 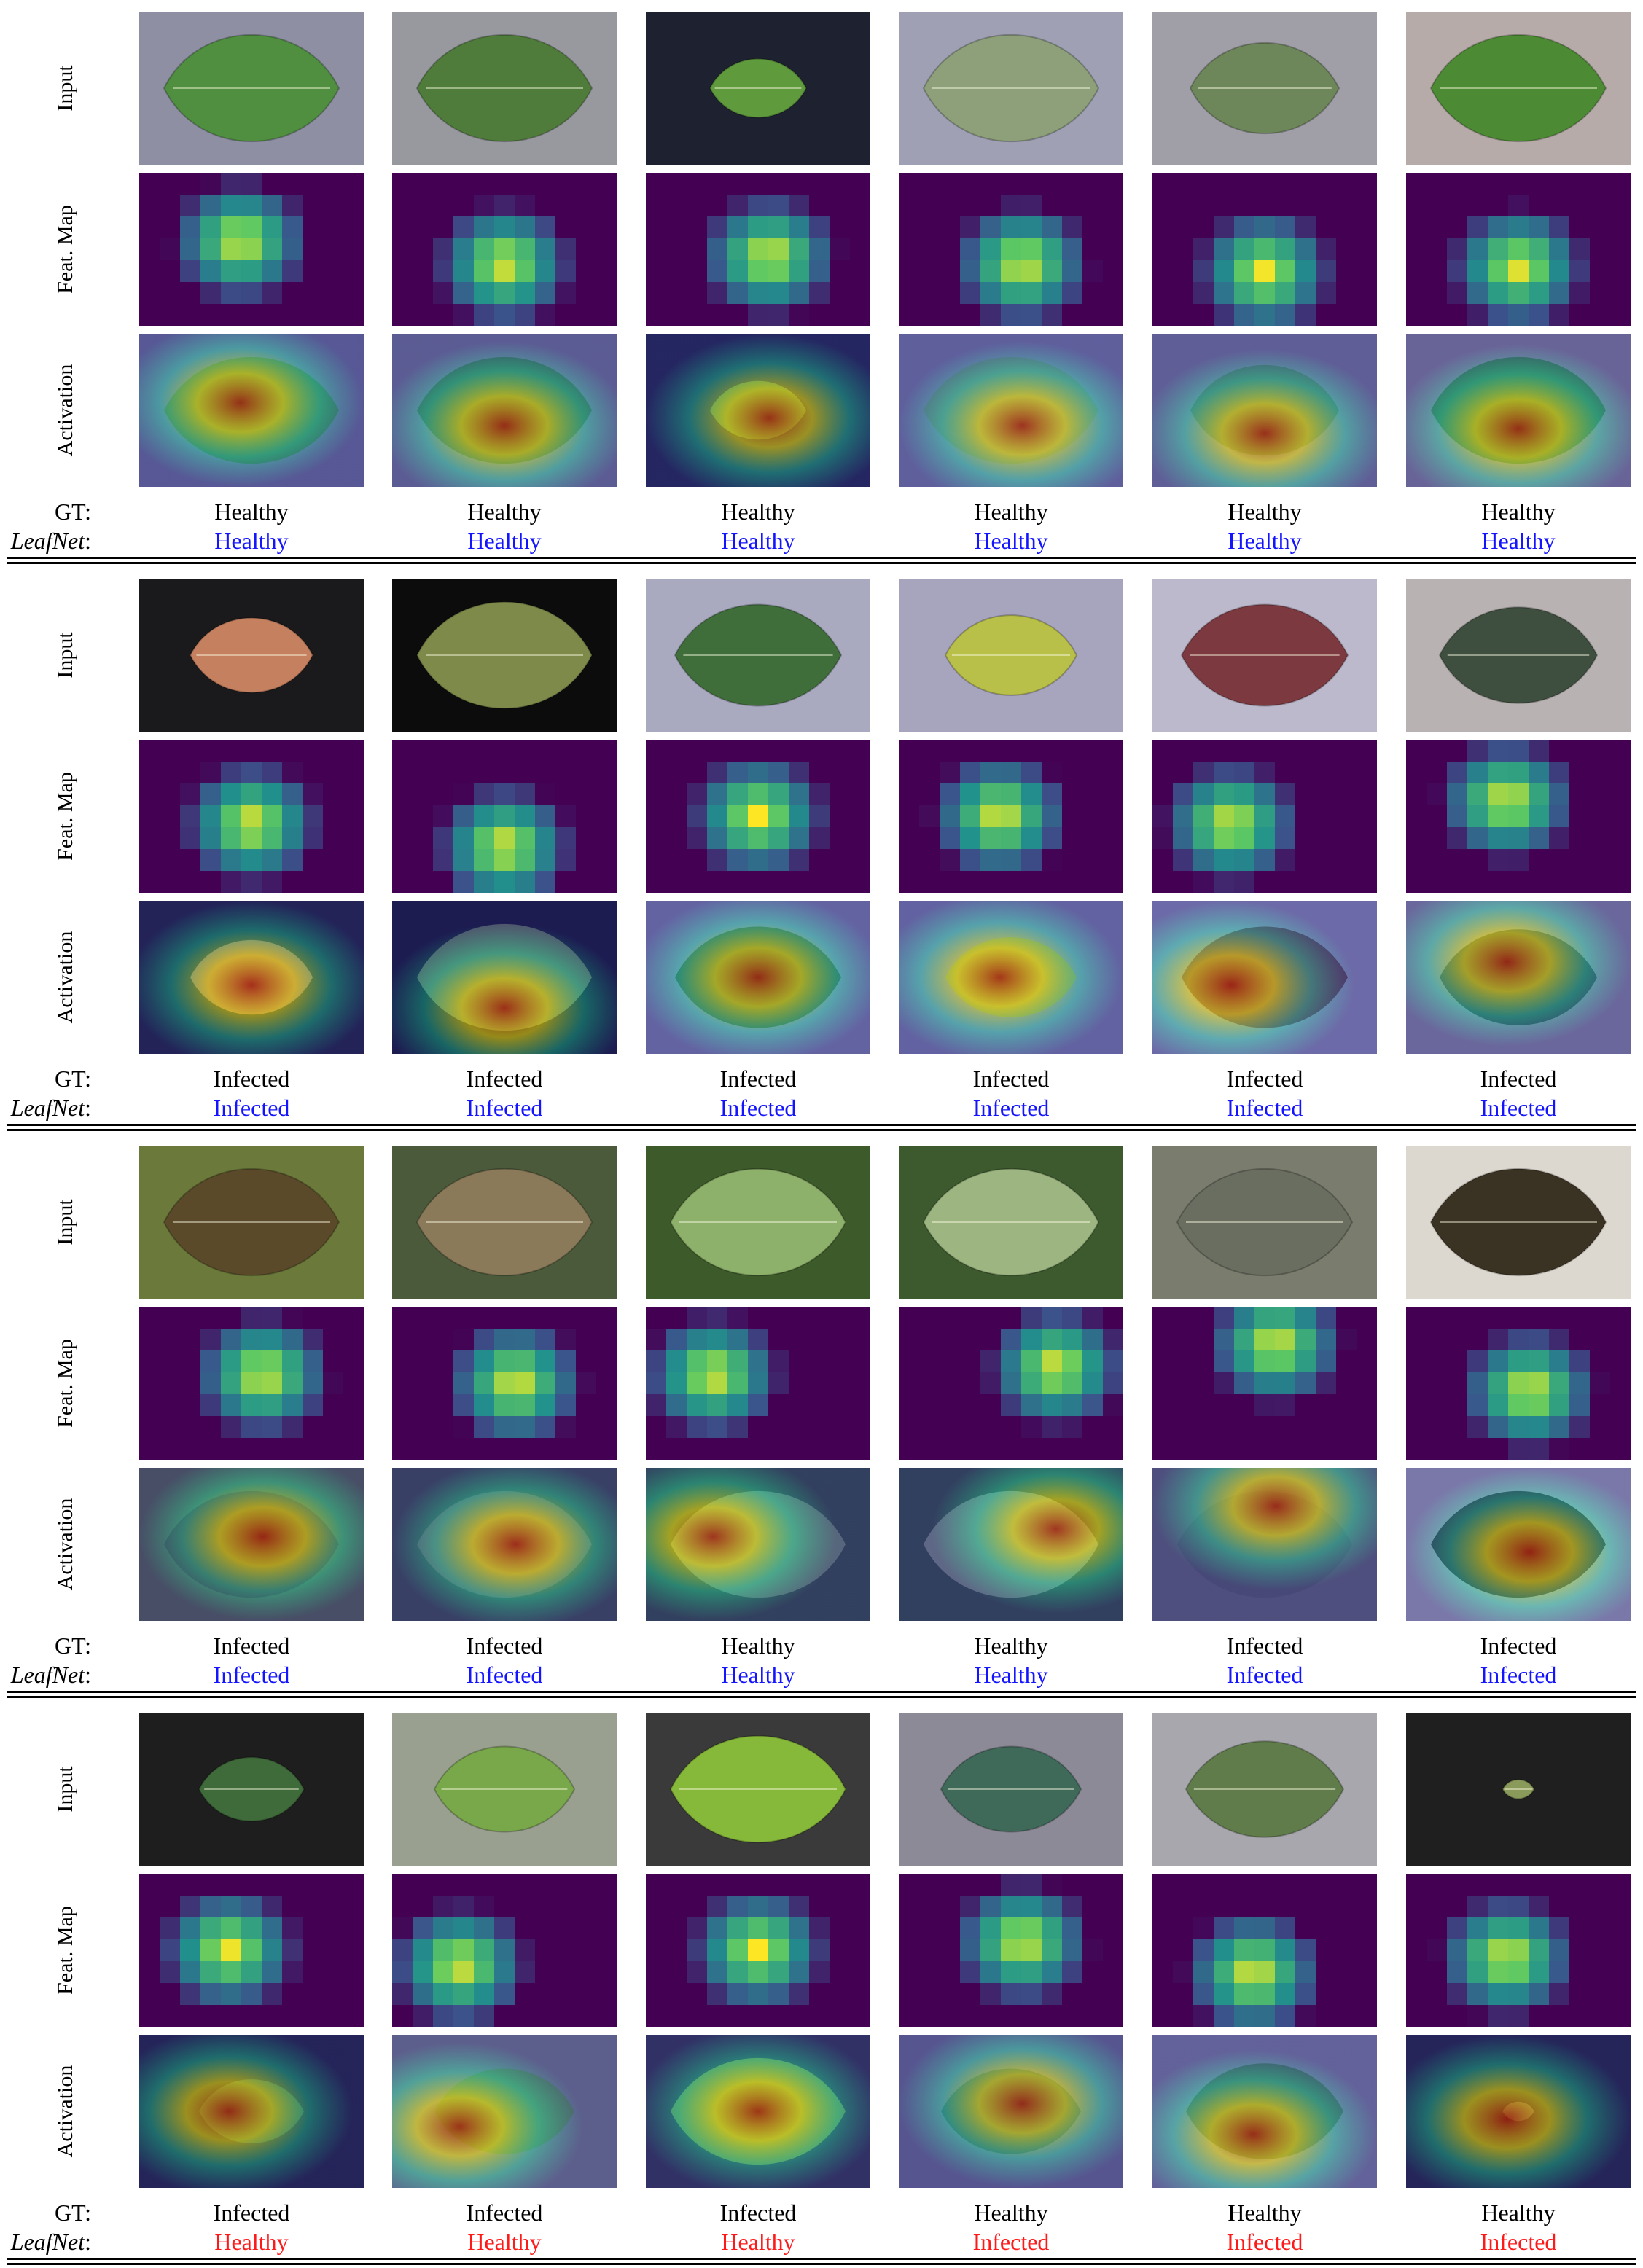 I want to click on row-label: Input, so click(x=65, y=1790).